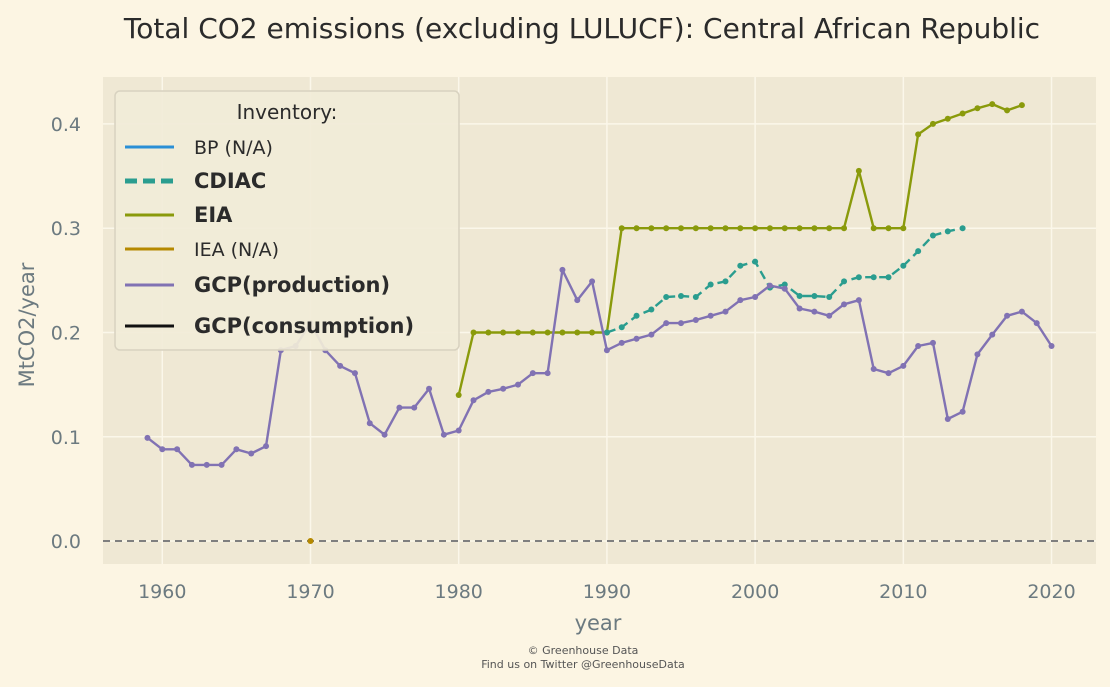  Describe the element at coordinates (66, 438) in the screenshot. I see `y-tick-label: 0.1` at that location.